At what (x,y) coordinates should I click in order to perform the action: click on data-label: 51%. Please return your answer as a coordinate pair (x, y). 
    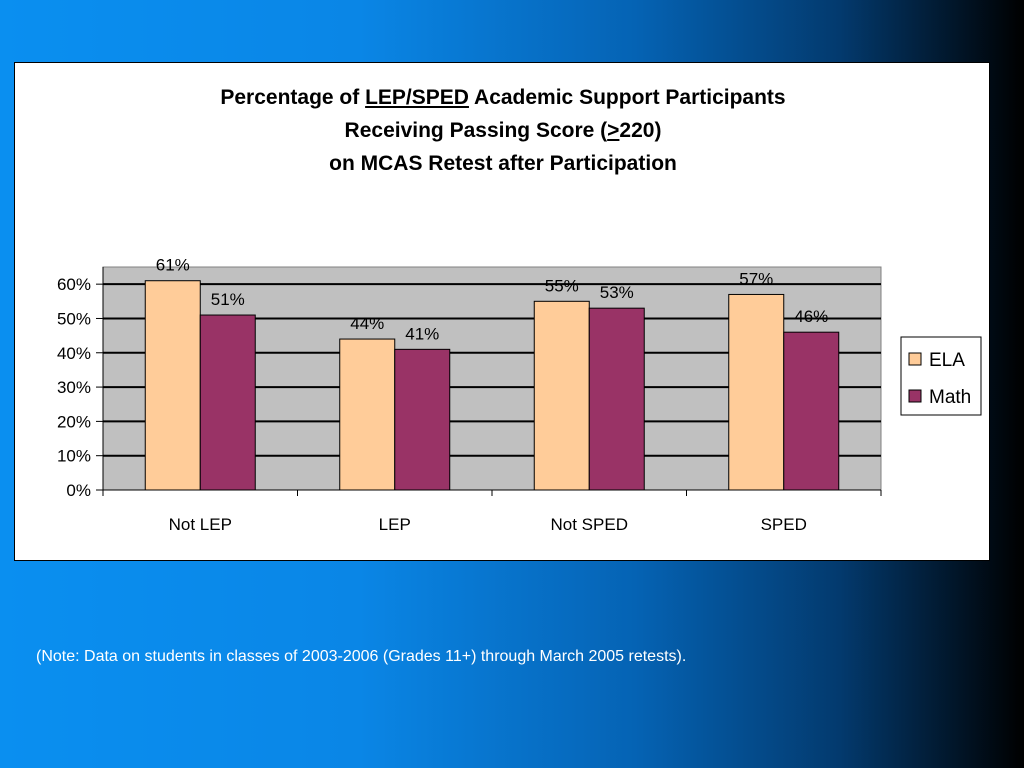
    Looking at the image, I should click on (228, 299).